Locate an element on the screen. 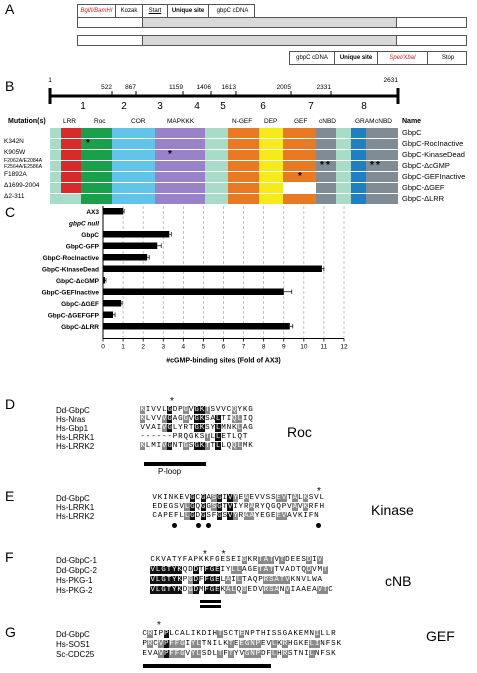  ruler-tick-label: 2005 is located at coordinates (284, 87).